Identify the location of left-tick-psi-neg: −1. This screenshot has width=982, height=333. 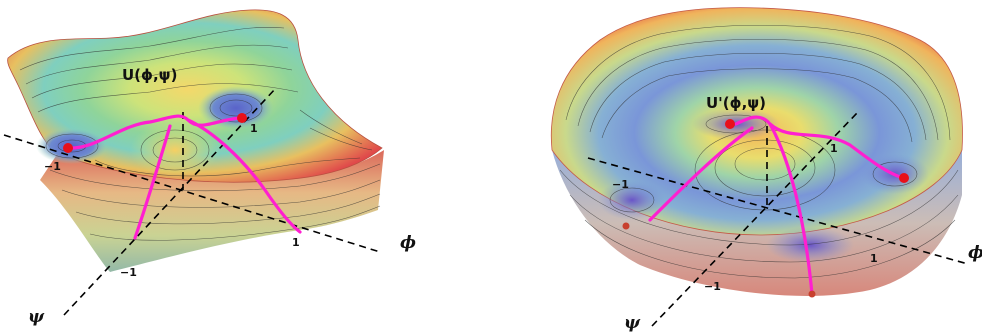
(128, 272).